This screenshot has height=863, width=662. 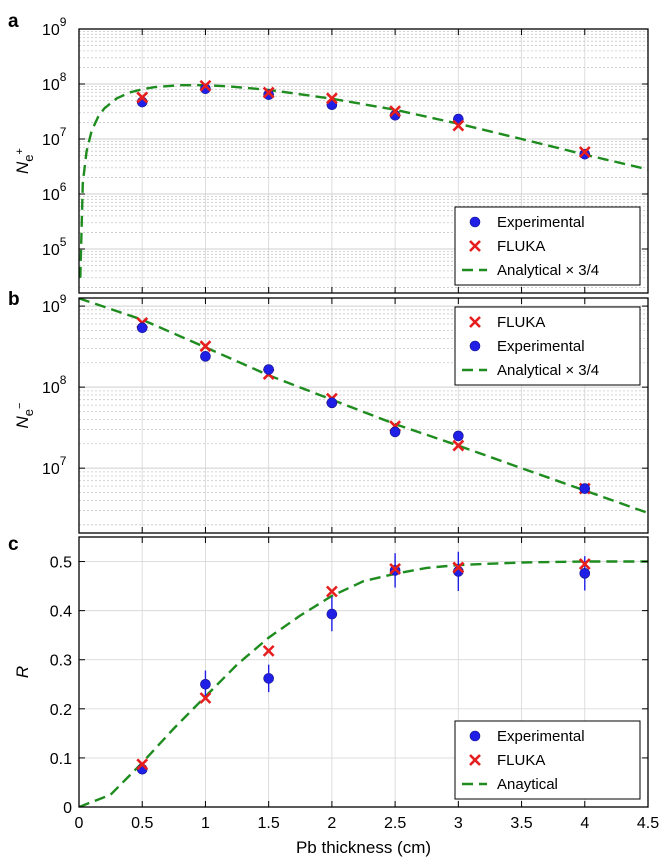 I want to click on y-axis-label: Ne+, so click(x=24, y=161).